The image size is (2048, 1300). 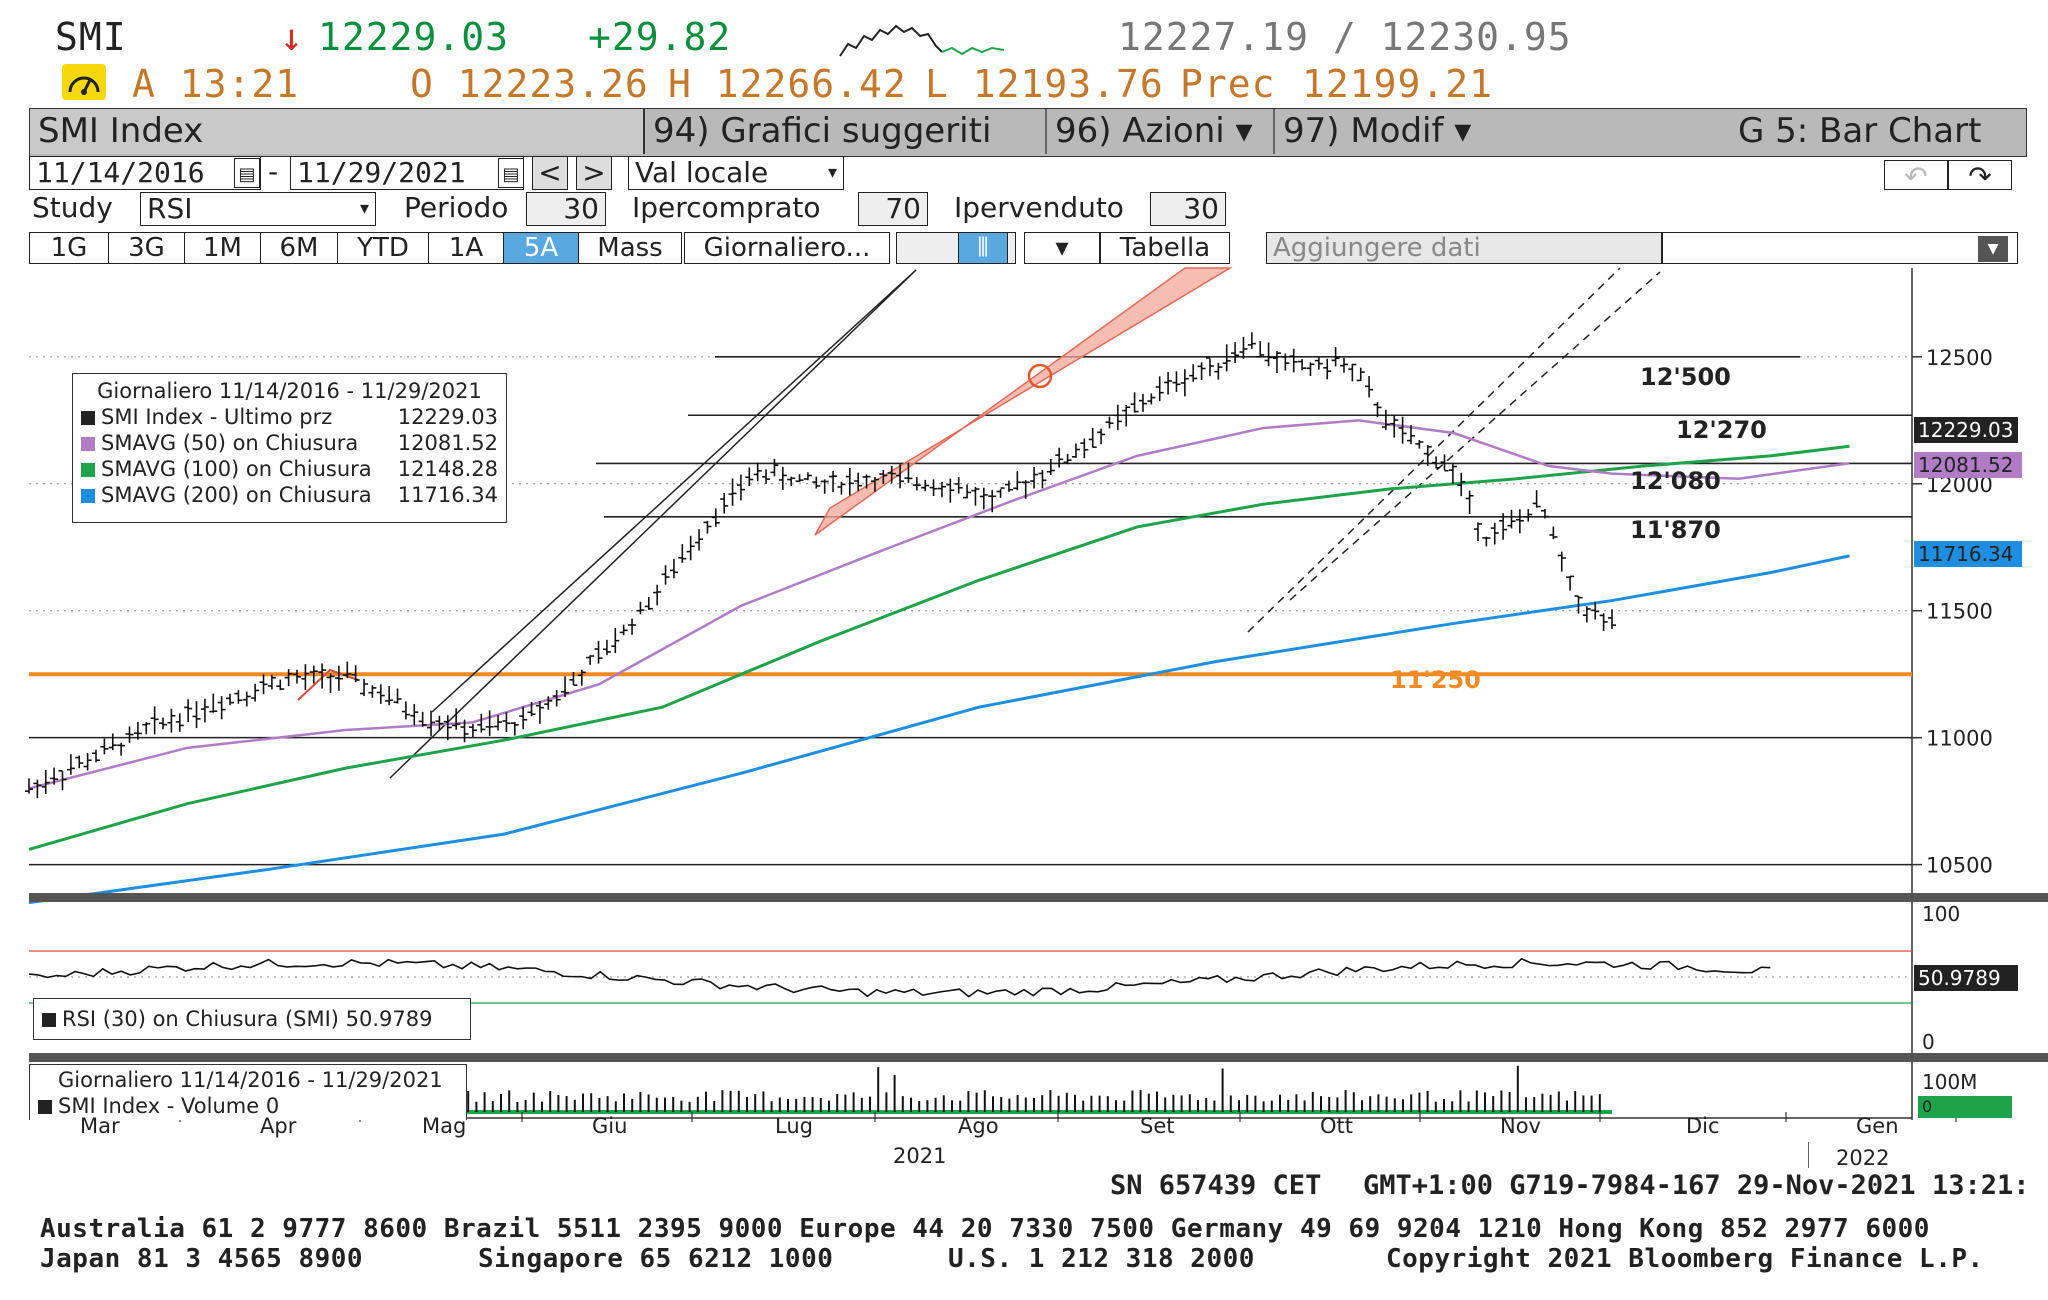 I want to click on month-label: Set, so click(x=1157, y=1126).